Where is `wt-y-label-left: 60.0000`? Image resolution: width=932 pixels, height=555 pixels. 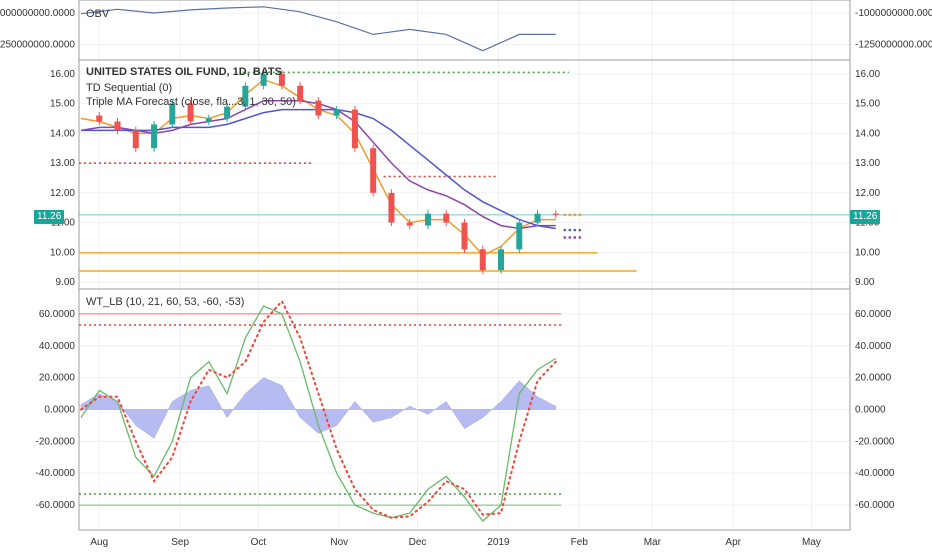
wt-y-label-left: 60.0000 is located at coordinates (57, 314).